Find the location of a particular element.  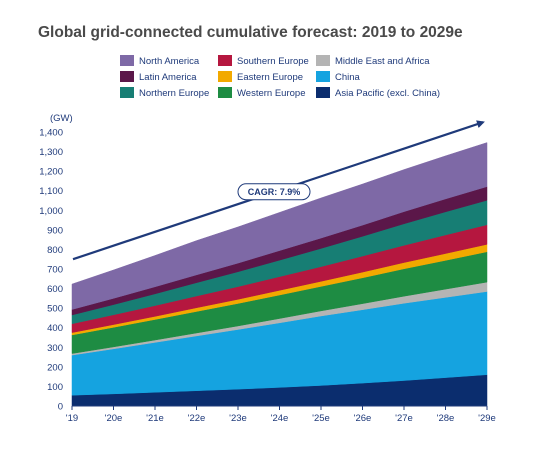

legend-item-north-america: North America is located at coordinates (160, 61).